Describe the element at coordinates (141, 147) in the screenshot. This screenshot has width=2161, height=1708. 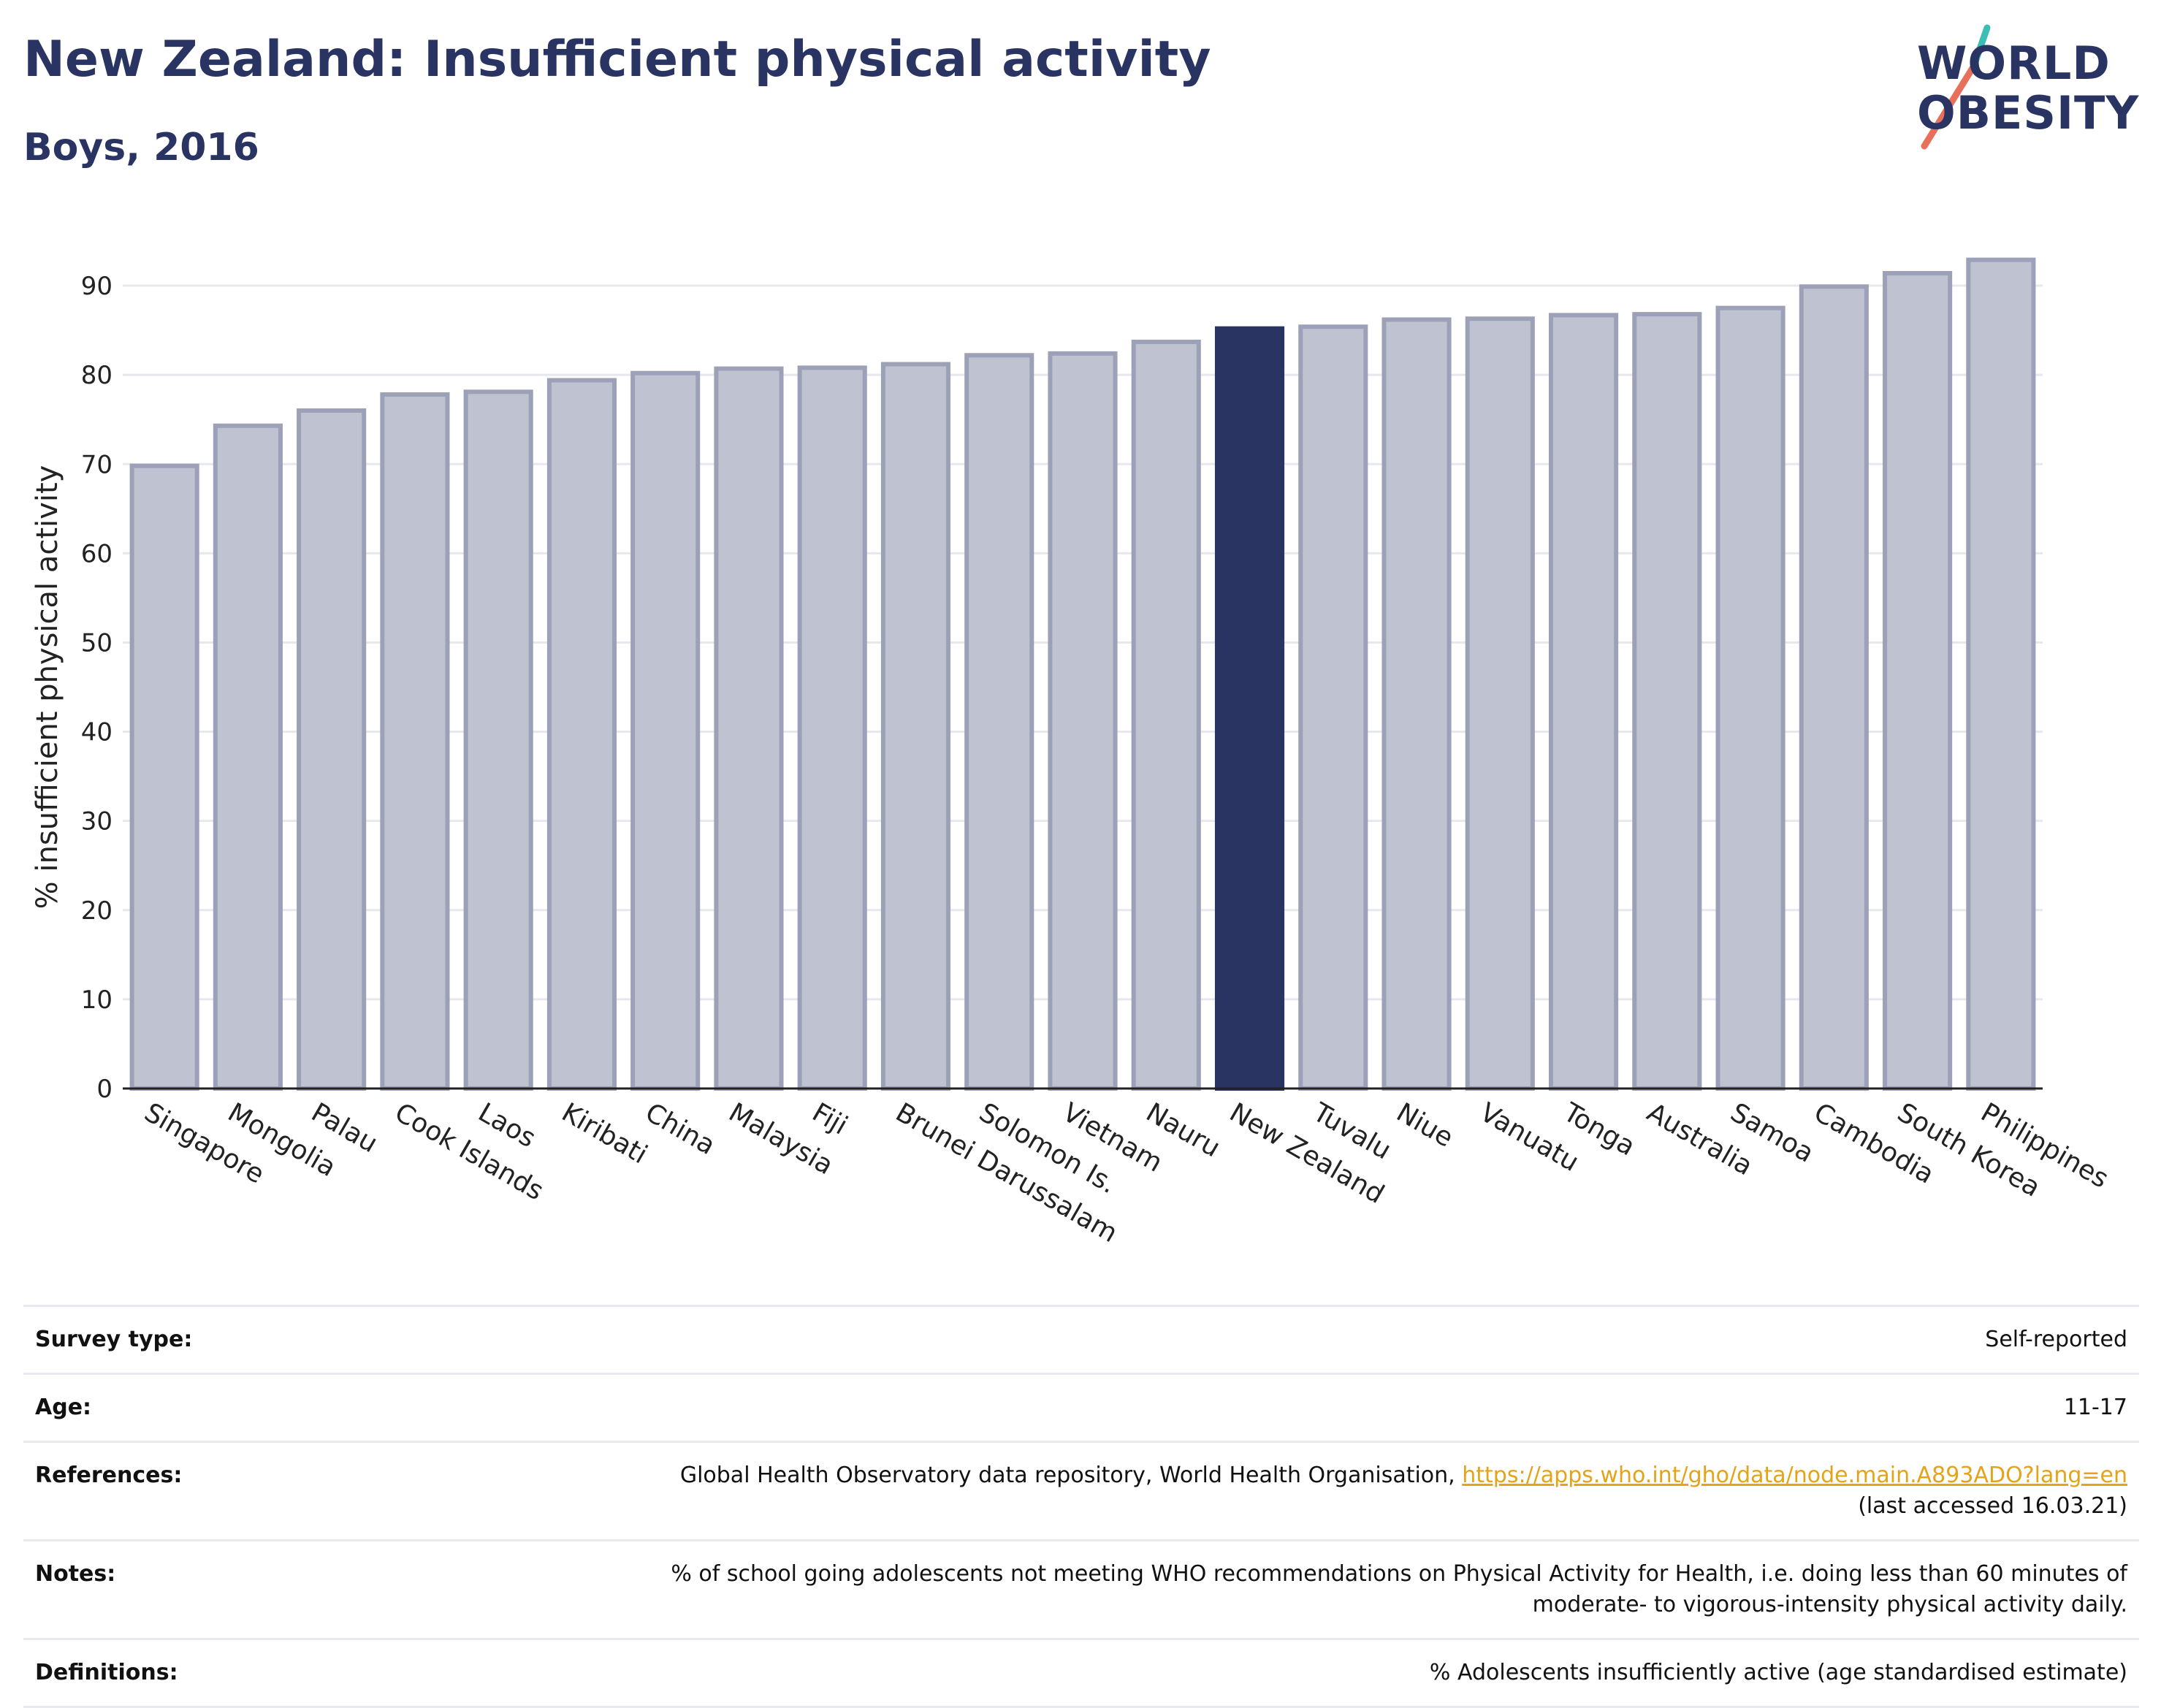
I see `chart-subtitle: Boys, 2016` at that location.